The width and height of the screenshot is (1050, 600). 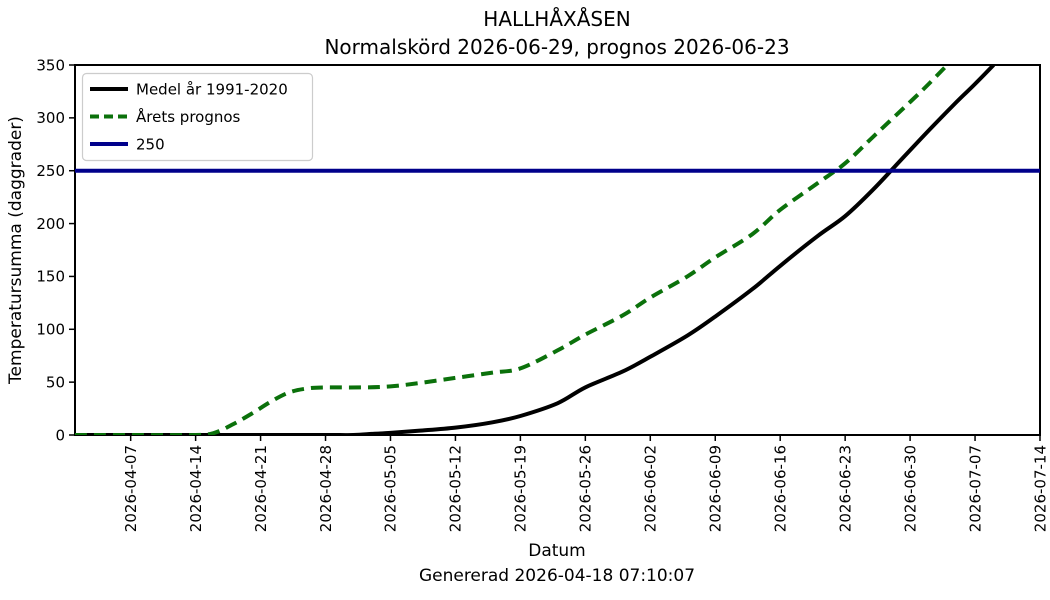 I want to click on legend-label-prognos: Årets prognos, so click(x=188, y=116).